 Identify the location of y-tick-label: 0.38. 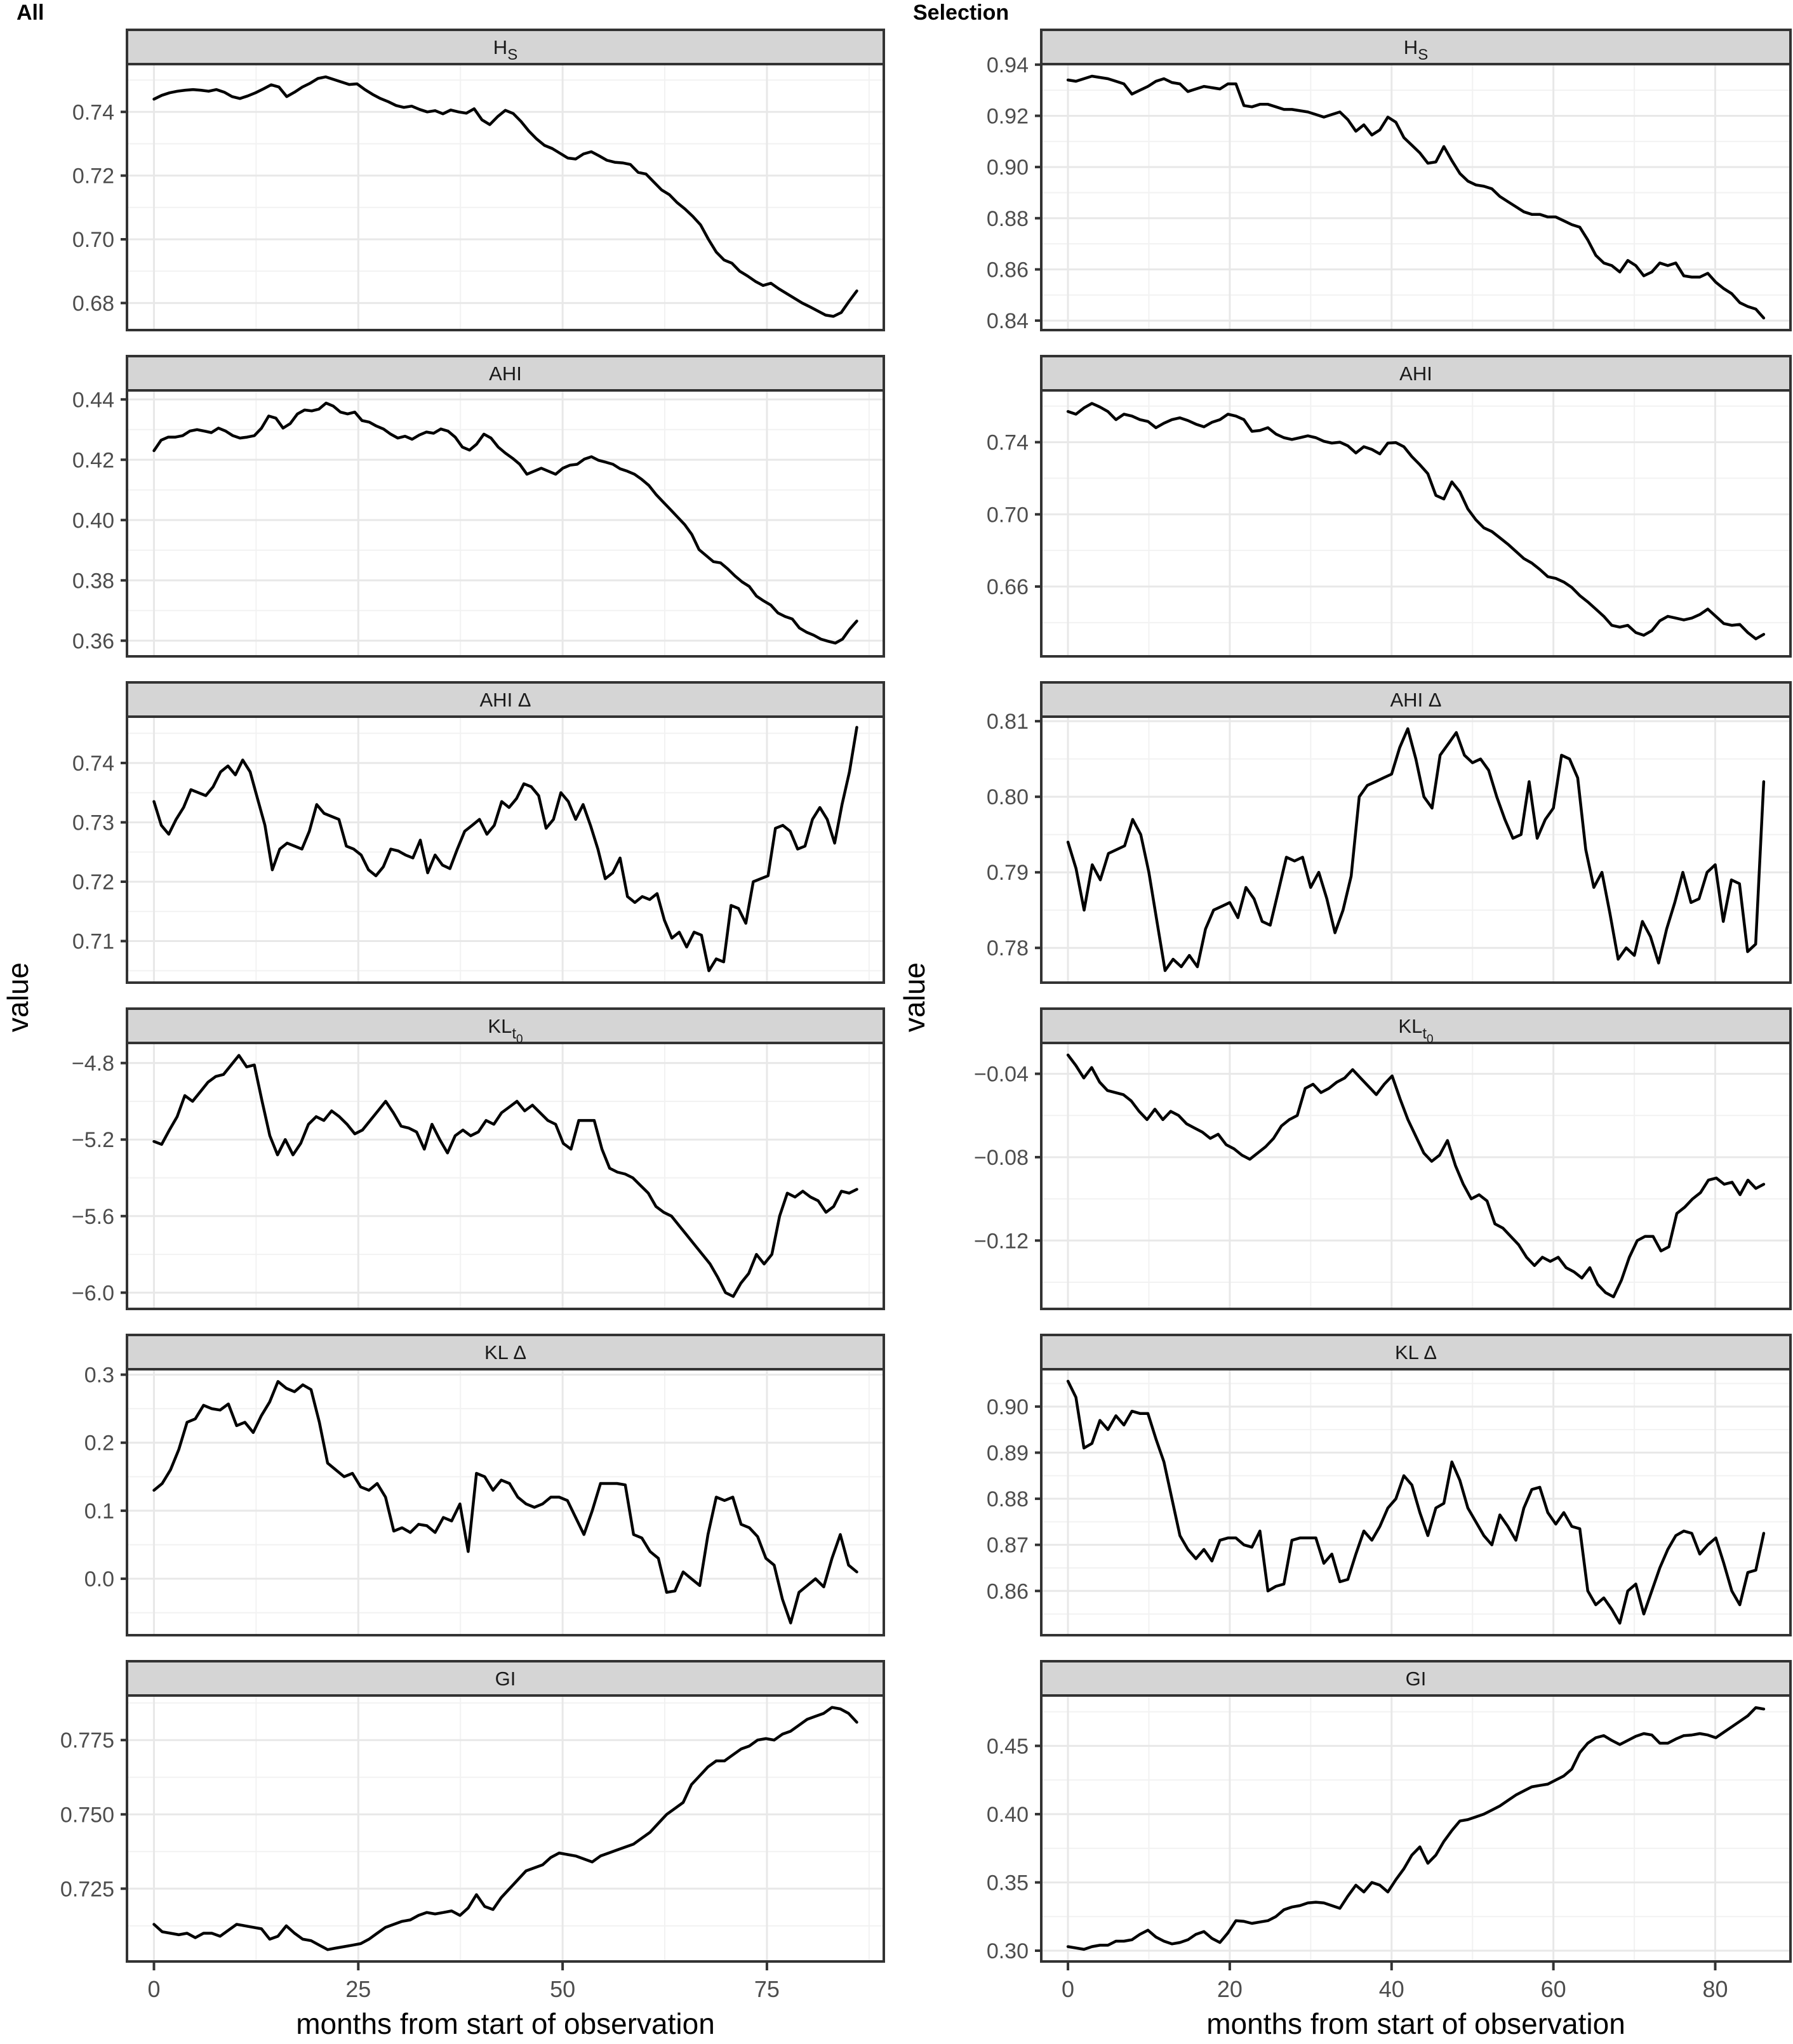
(93, 581).